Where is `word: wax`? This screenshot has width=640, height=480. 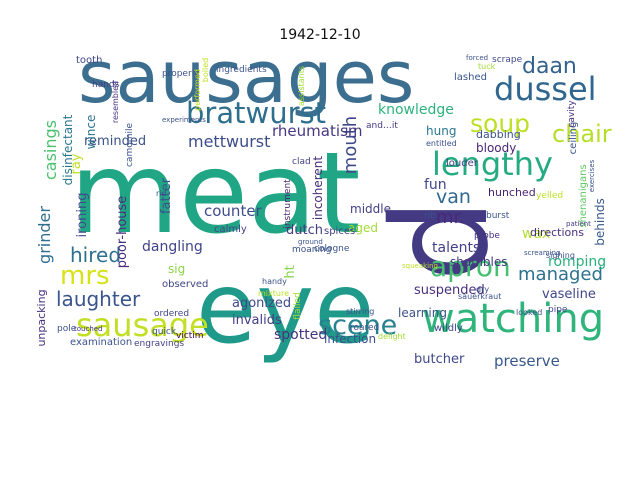 word: wax is located at coordinates (536, 234).